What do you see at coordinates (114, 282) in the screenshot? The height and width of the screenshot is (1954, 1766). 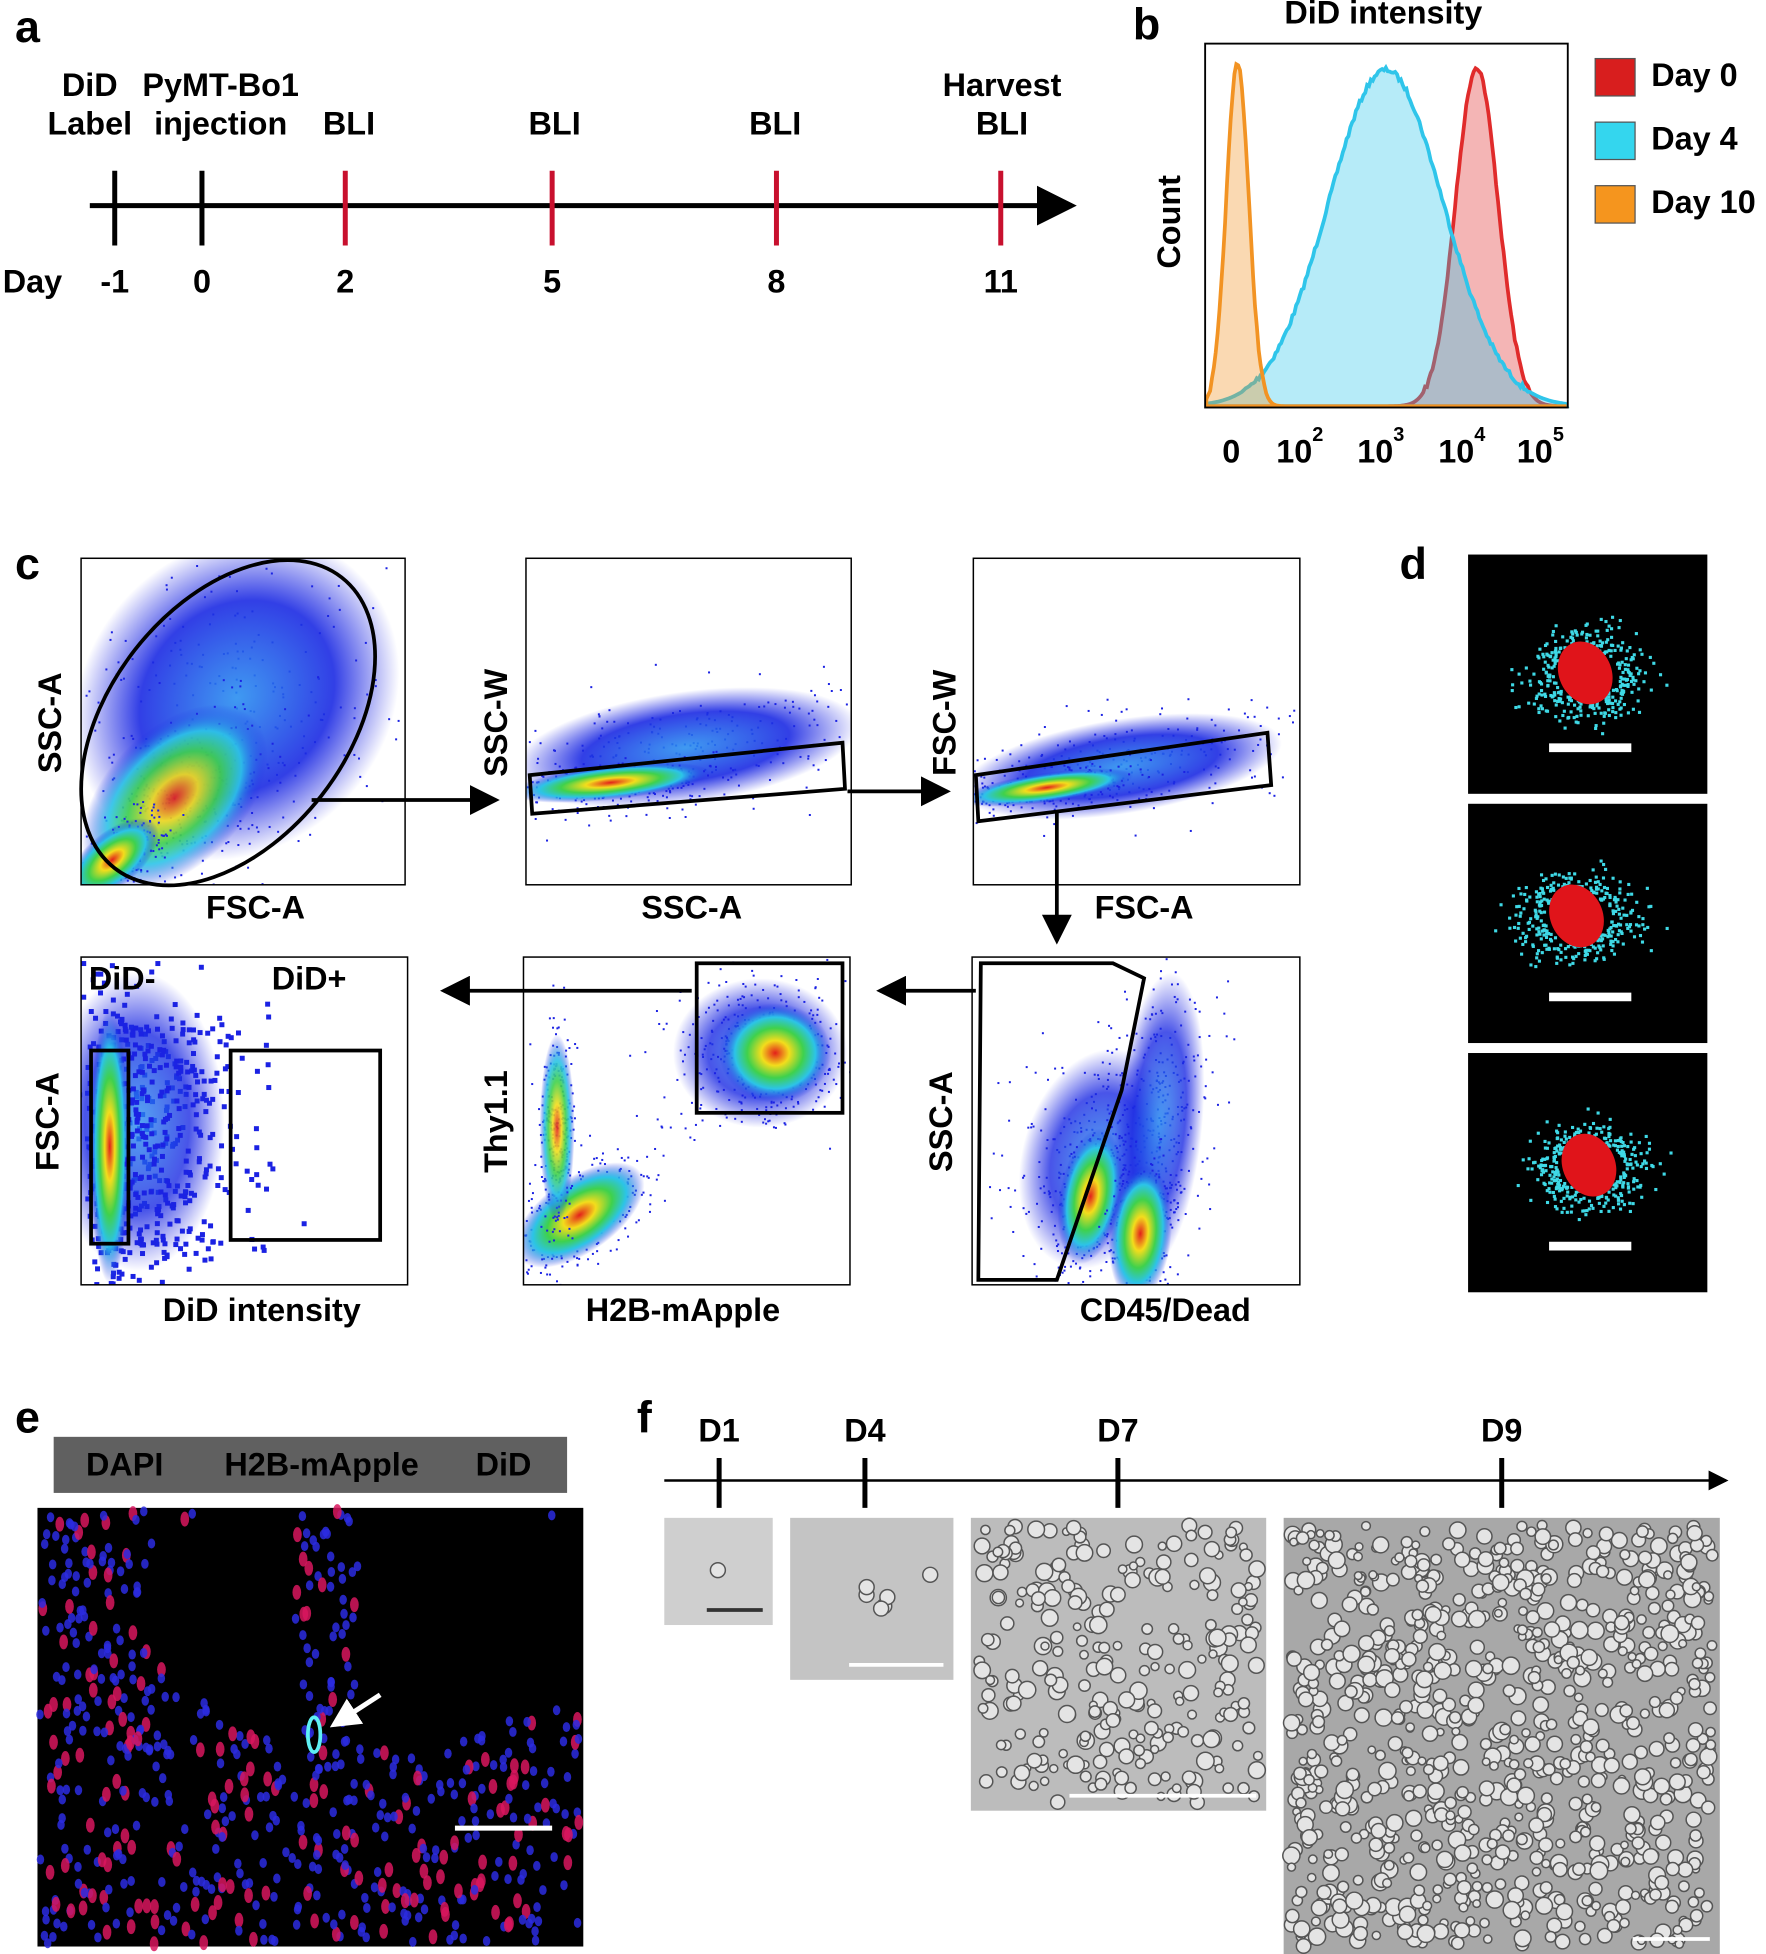 I see `label: -1` at bounding box center [114, 282].